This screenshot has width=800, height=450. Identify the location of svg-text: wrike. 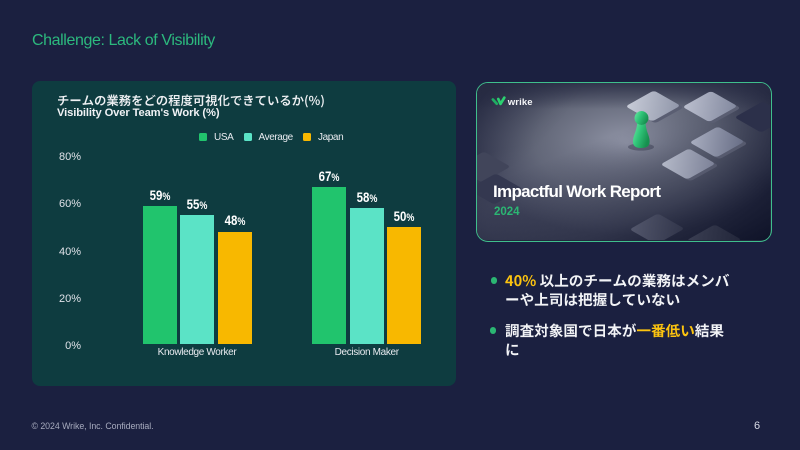
(520, 102).